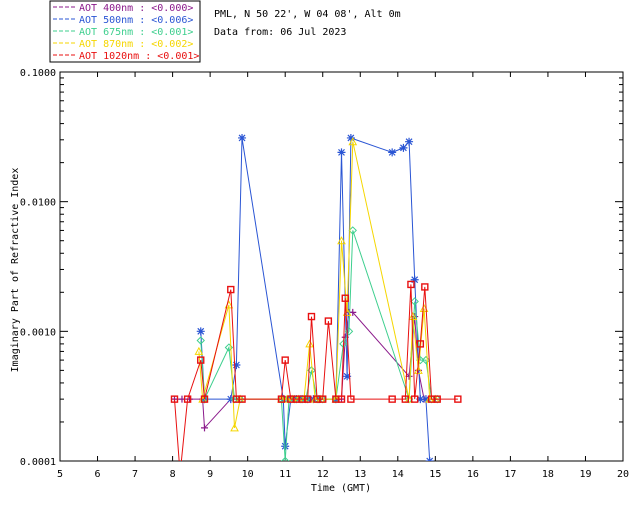 Image resolution: width=640 pixels, height=512 pixels. I want to click on y-tick-label: 0.1000, so click(38, 73).